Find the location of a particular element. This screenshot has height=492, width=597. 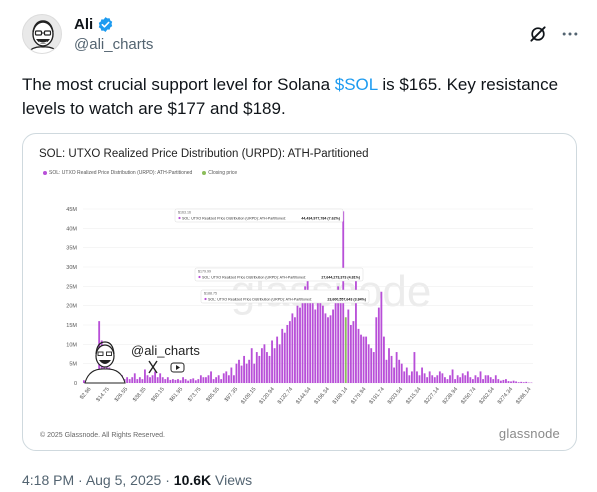

legend-dot-icon is located at coordinates (45, 172).